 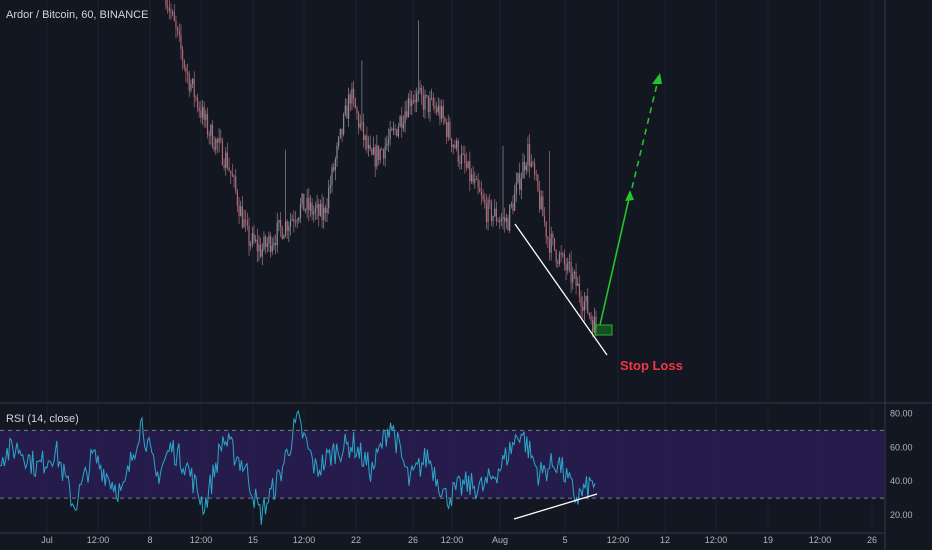 I want to click on time-tick-label: 8, so click(x=149, y=540).